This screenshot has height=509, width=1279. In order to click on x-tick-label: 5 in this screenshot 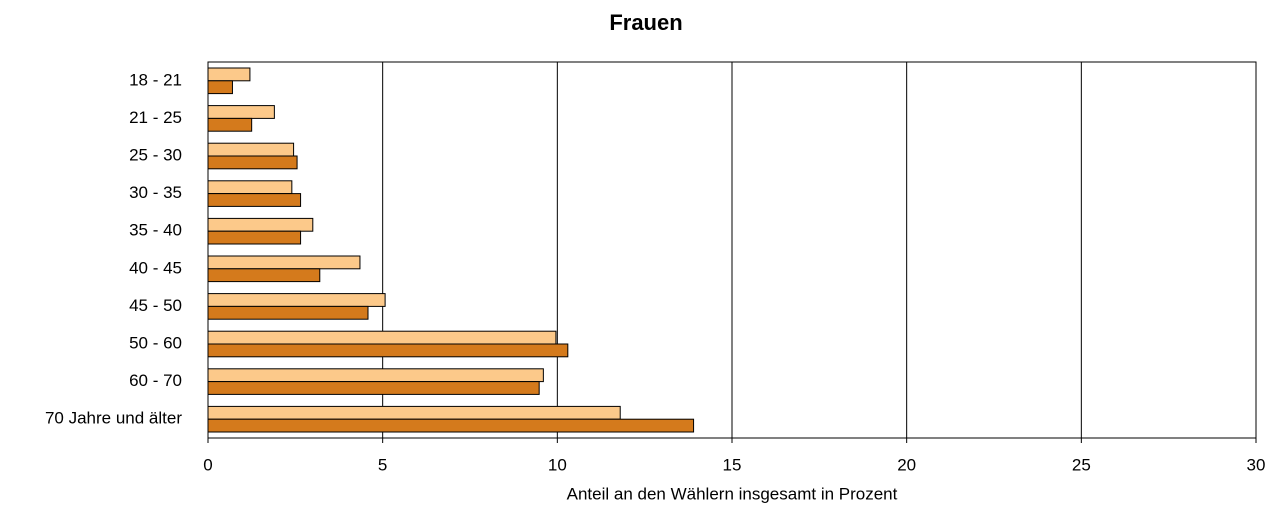, I will do `click(382, 464)`.